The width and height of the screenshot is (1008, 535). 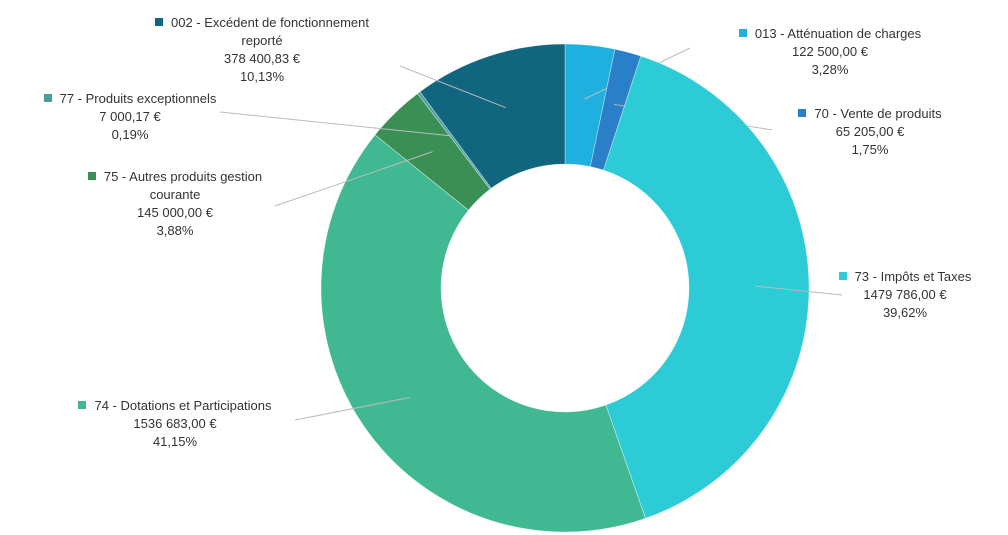 I want to click on label-name-line: 74 - Dotations et Participations, so click(x=175, y=406).